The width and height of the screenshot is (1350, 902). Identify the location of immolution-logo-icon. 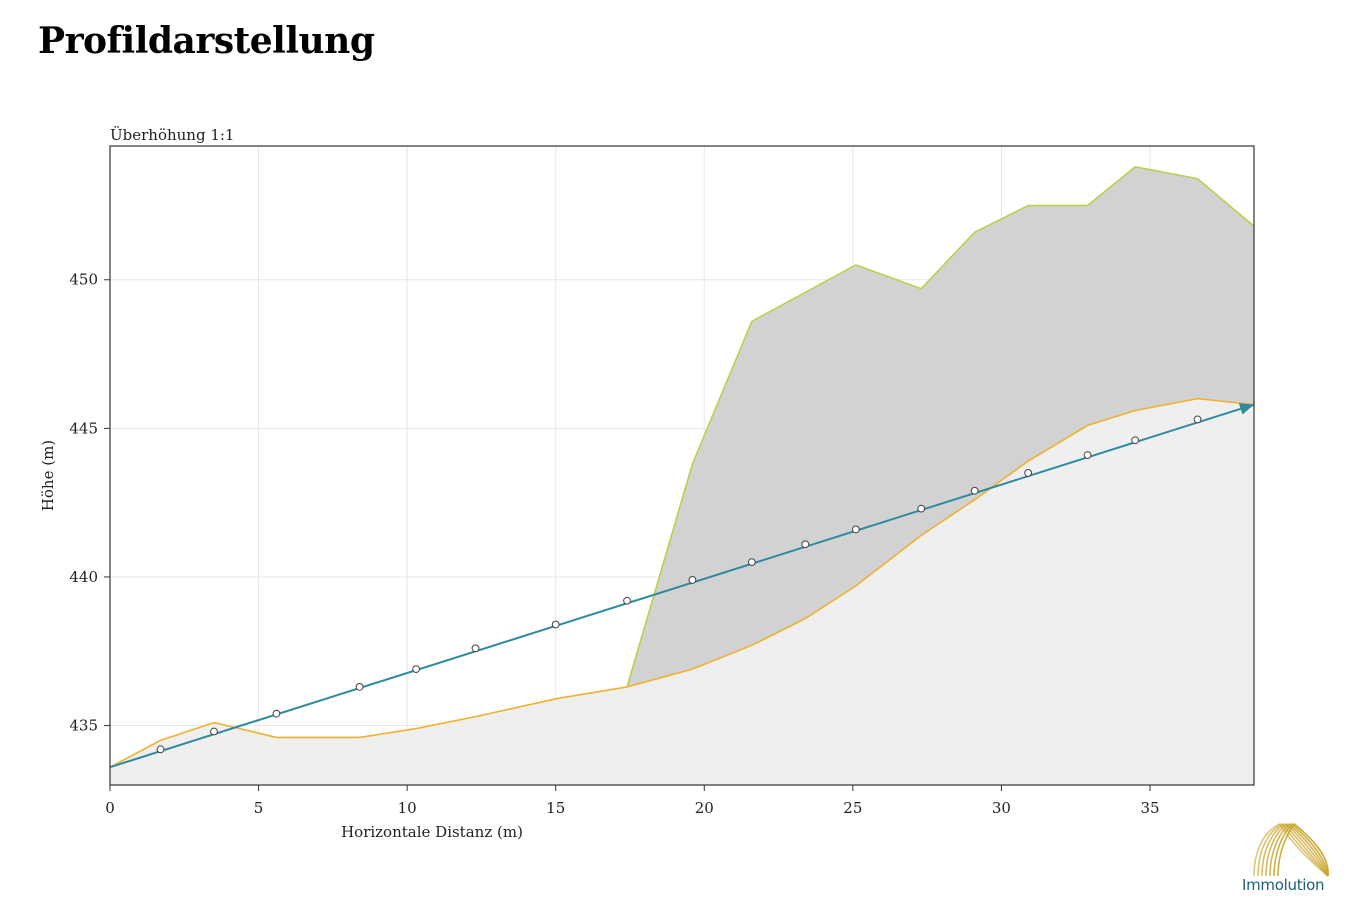
(1291, 849).